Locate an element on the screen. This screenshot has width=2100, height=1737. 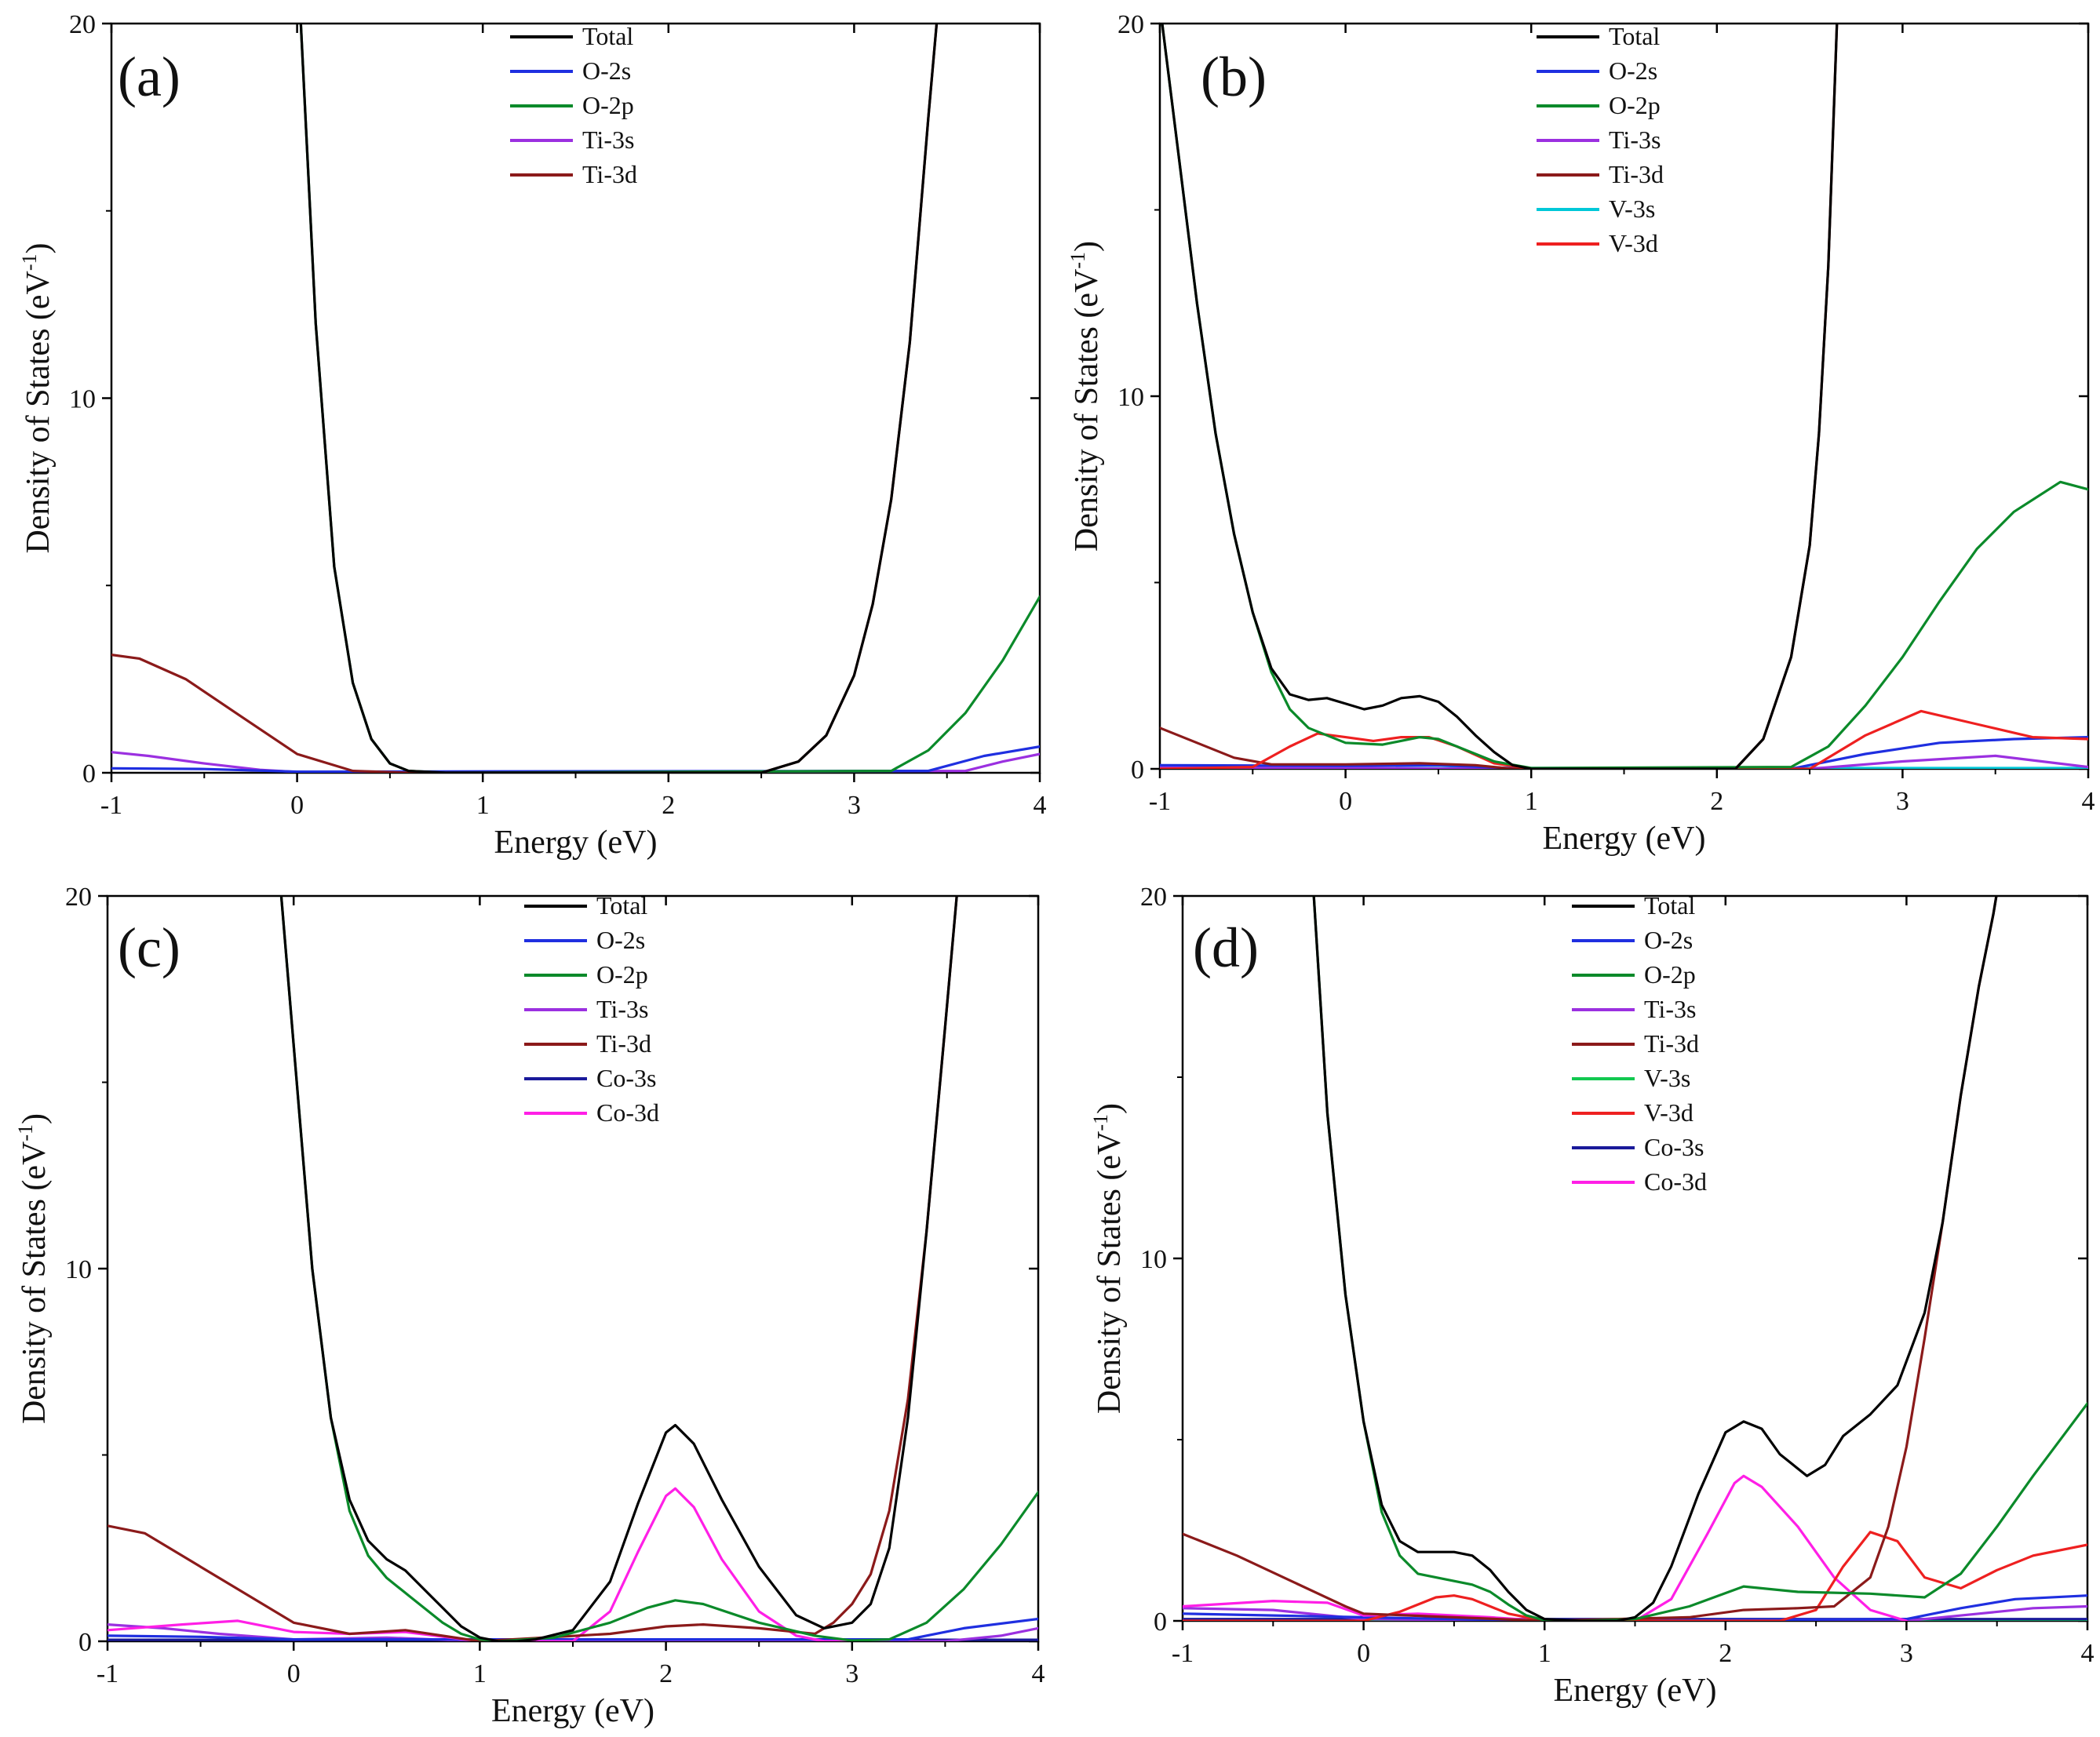
legend-label: Co-3s is located at coordinates (1674, 1147).